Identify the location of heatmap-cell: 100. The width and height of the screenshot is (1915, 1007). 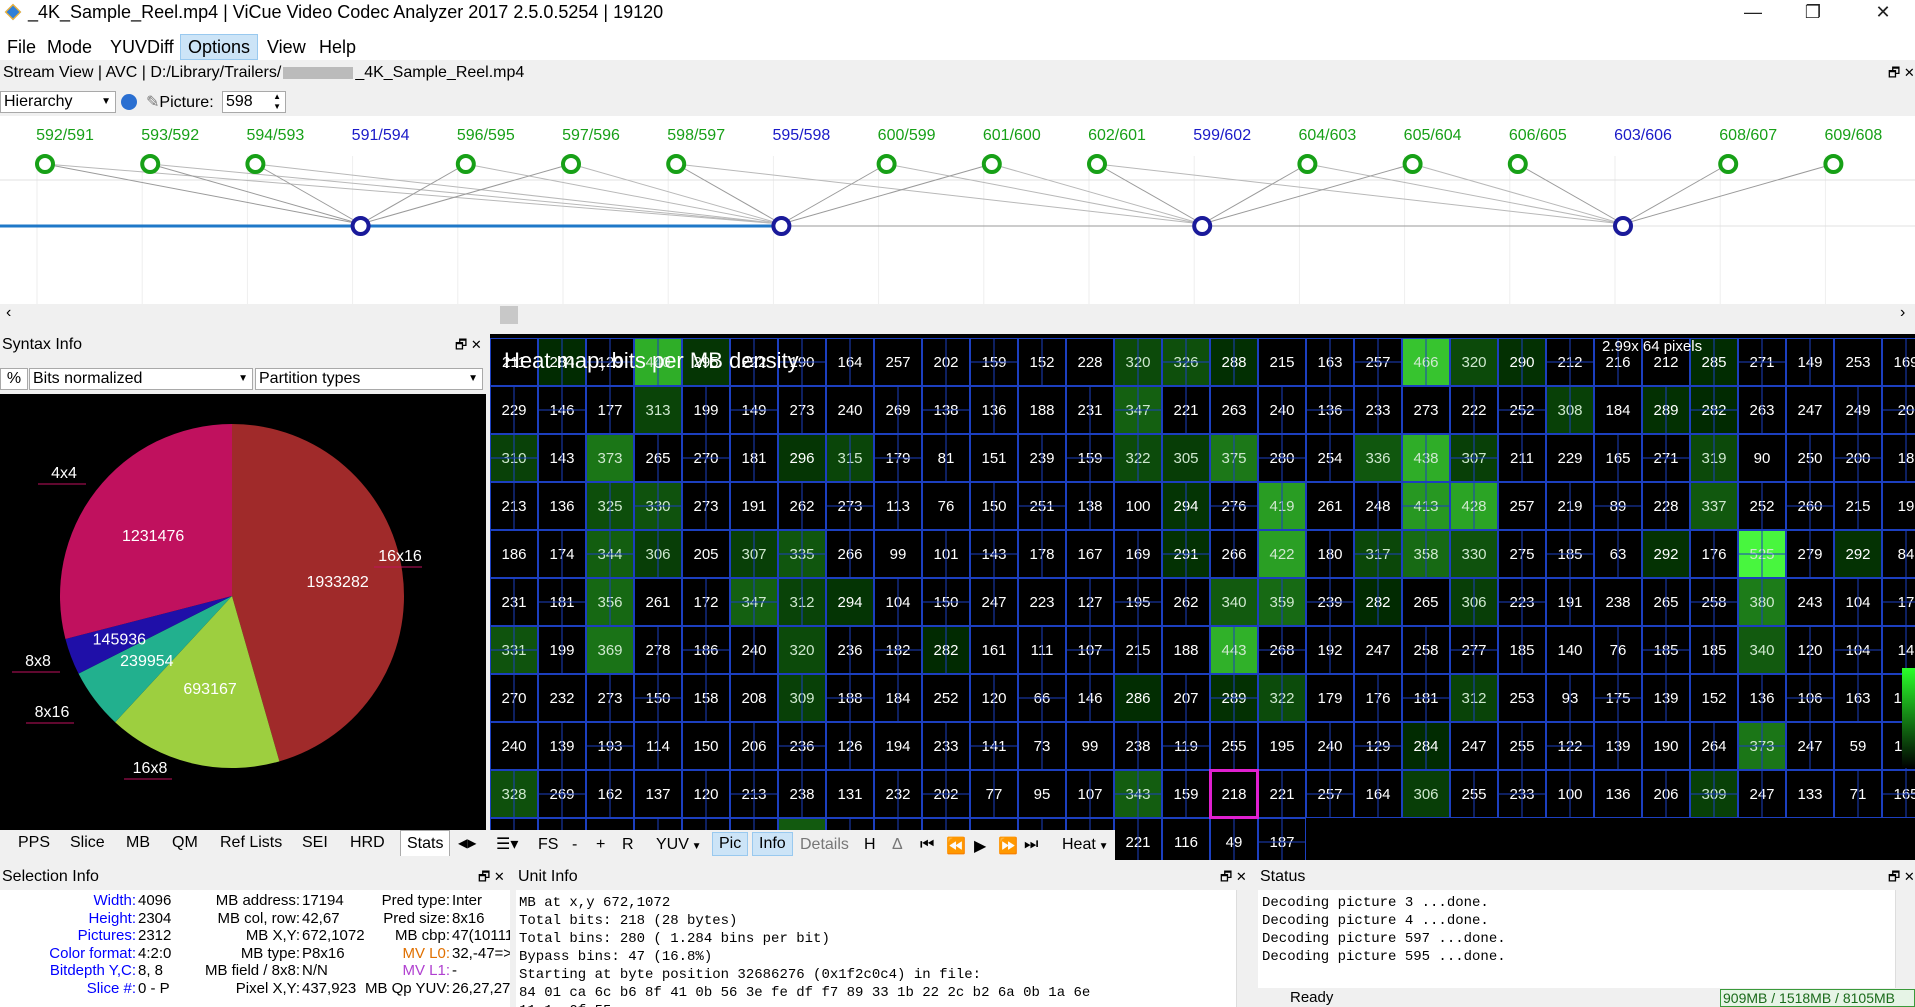
(1138, 506).